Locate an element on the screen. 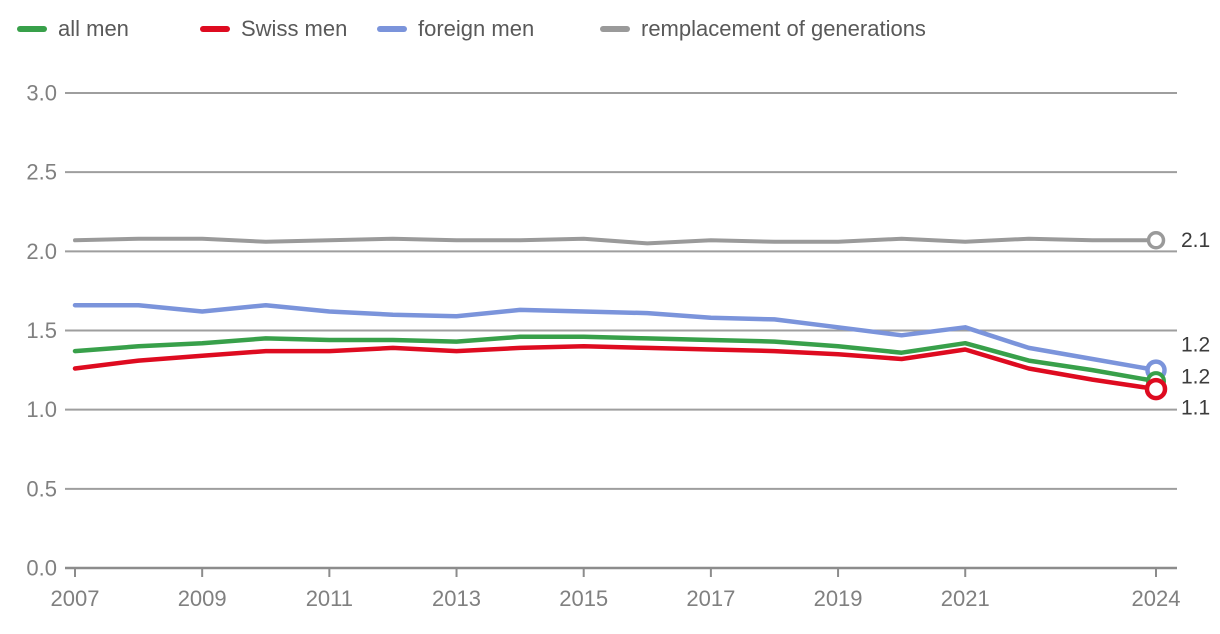 This screenshot has height=634, width=1220. y-tick-label: 2.5 is located at coordinates (41, 172).